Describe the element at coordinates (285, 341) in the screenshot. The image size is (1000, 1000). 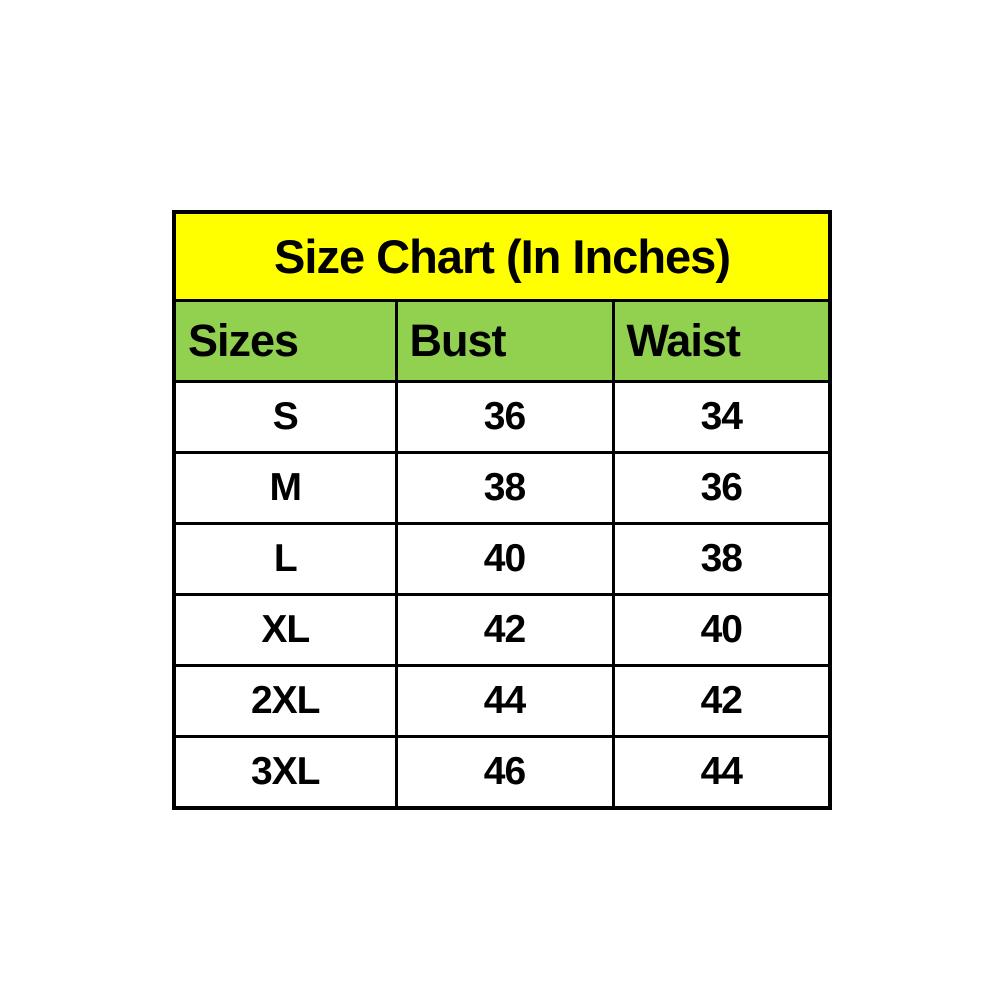
I see `column-header-sizes: Sizes` at that location.